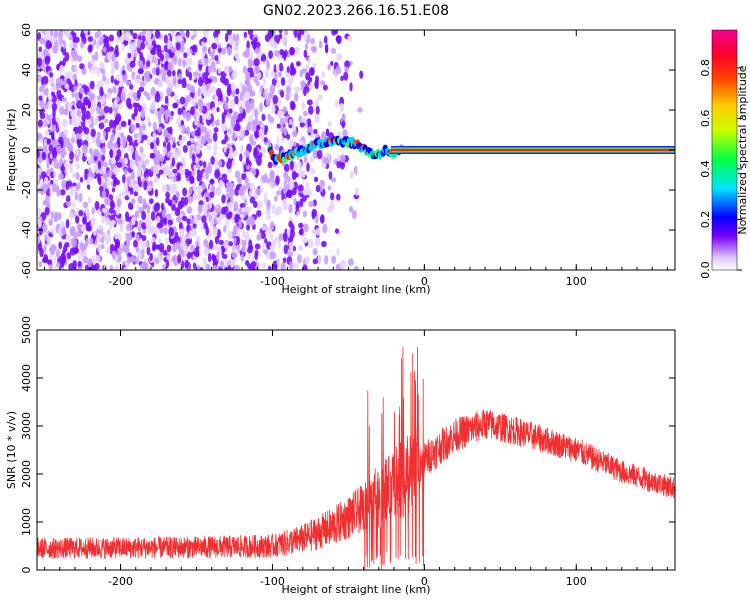 This screenshot has height=600, width=750. I want to click on snr-xtick-label: 0, so click(424, 581).